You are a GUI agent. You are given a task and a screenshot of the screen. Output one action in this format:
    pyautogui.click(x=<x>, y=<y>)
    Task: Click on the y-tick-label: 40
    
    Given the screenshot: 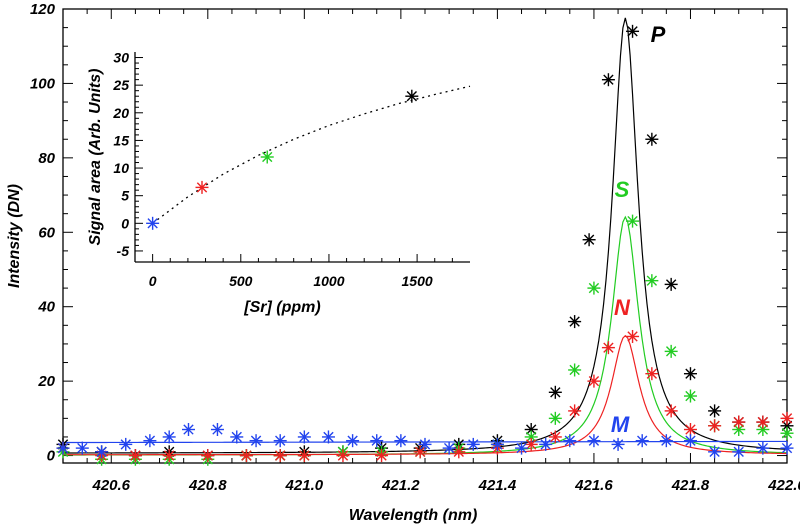 What is the action you would take?
    pyautogui.click(x=46, y=307)
    